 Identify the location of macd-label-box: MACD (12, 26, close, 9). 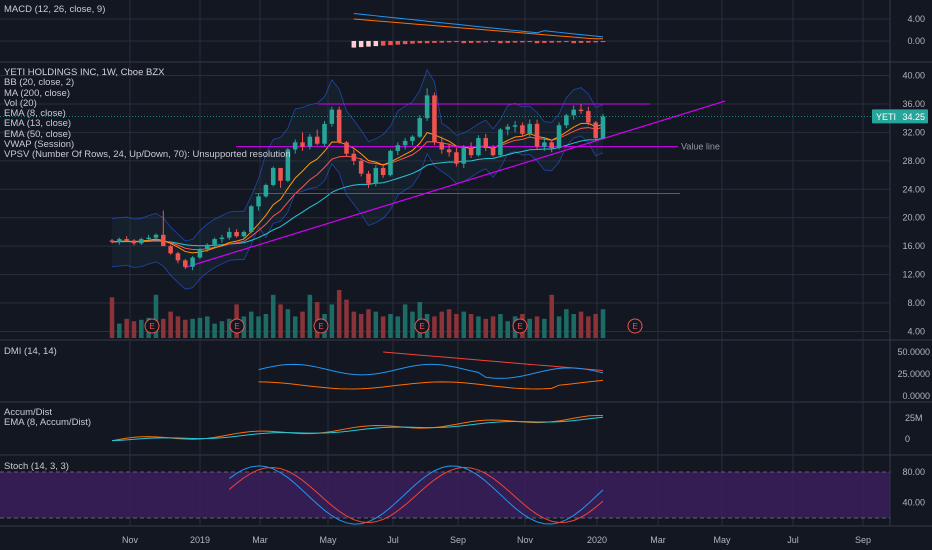
(55, 9).